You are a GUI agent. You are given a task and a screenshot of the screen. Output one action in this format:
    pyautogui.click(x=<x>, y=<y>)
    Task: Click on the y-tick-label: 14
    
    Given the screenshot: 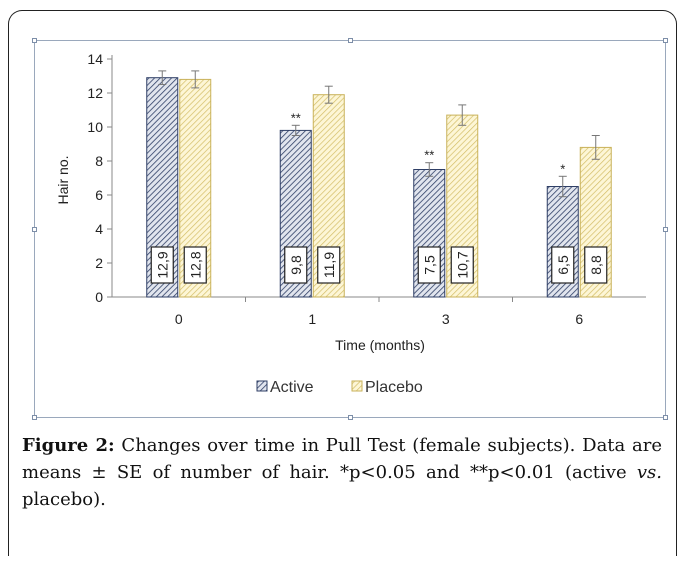 What is the action you would take?
    pyautogui.click(x=95, y=59)
    